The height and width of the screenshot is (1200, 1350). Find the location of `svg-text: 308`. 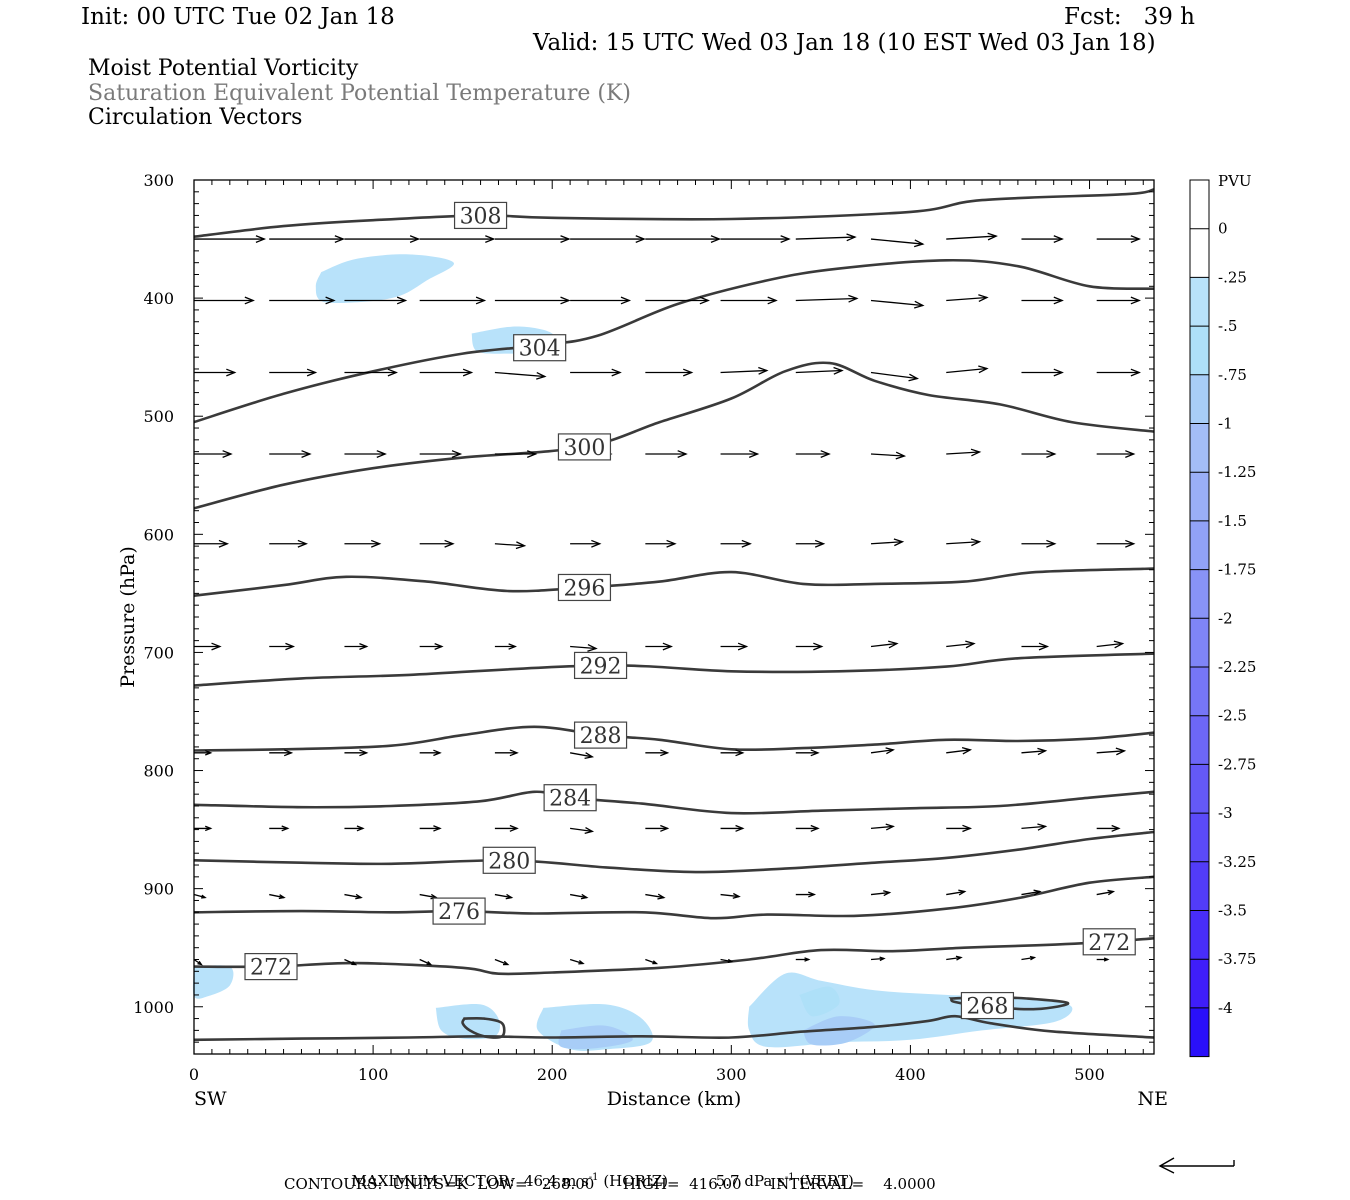

svg-text: 308 is located at coordinates (481, 216).